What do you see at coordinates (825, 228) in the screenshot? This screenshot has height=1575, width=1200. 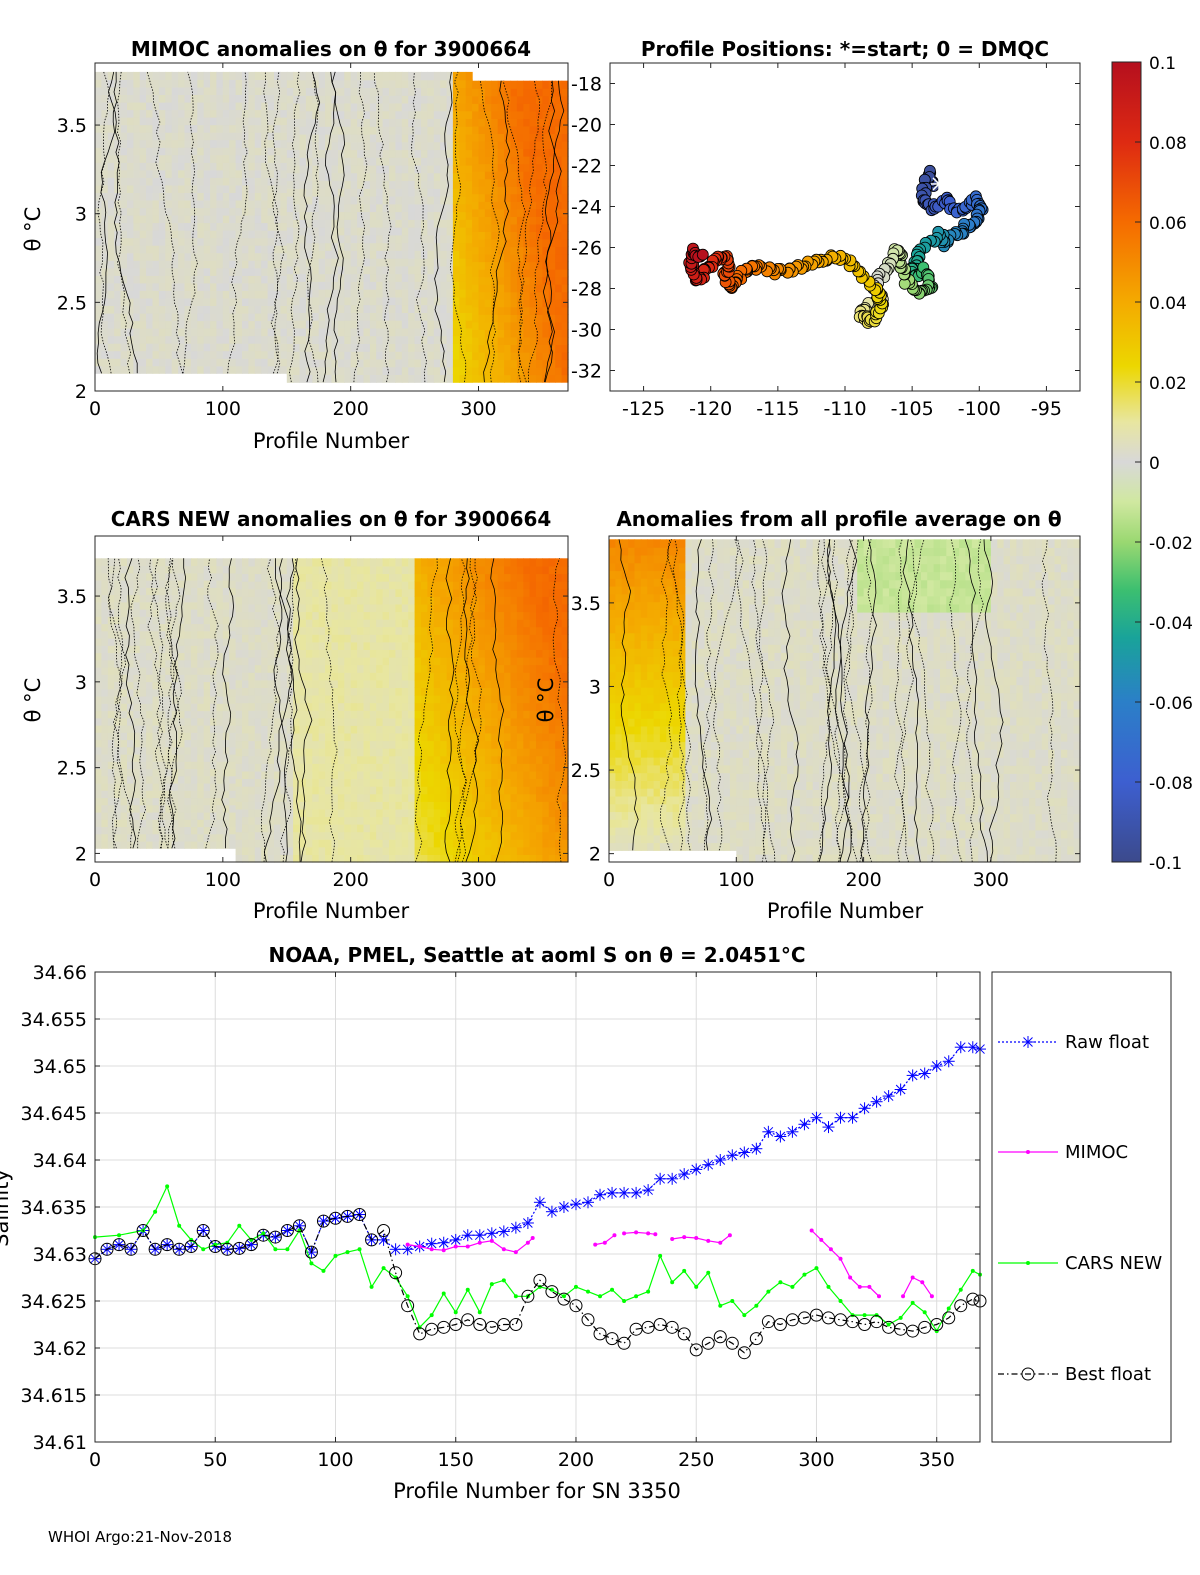 I see `positions-y-ticks: -18-20-22-24-26-28-30-32` at bounding box center [825, 228].